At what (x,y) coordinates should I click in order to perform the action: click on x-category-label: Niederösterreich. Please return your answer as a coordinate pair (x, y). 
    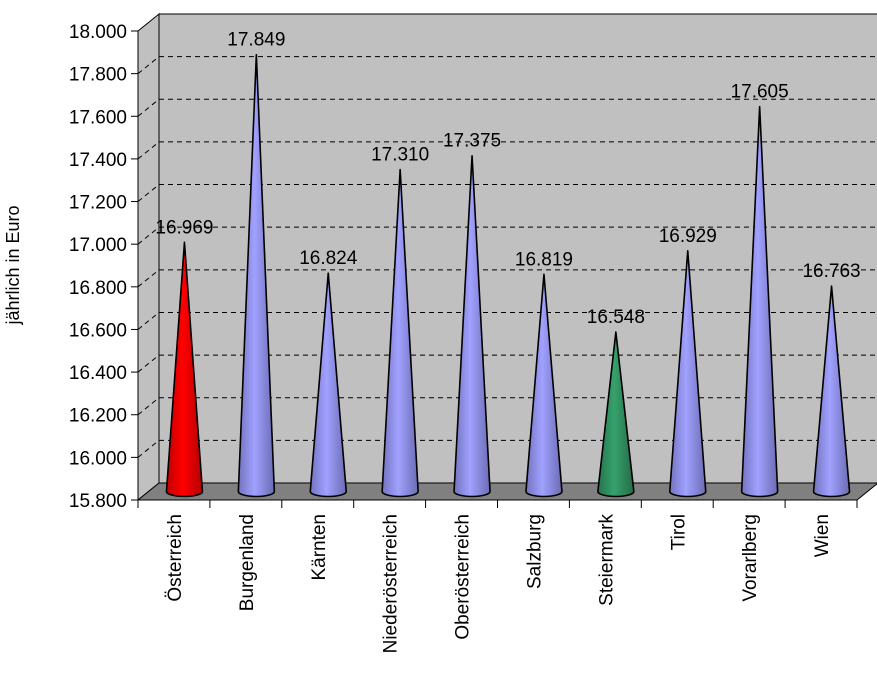
    Looking at the image, I should click on (391, 583).